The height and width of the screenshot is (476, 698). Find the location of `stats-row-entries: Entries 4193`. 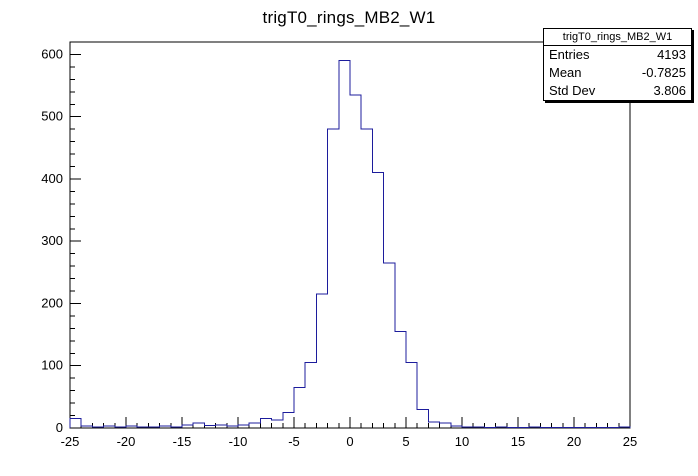

stats-row-entries: Entries 4193 is located at coordinates (617, 55).